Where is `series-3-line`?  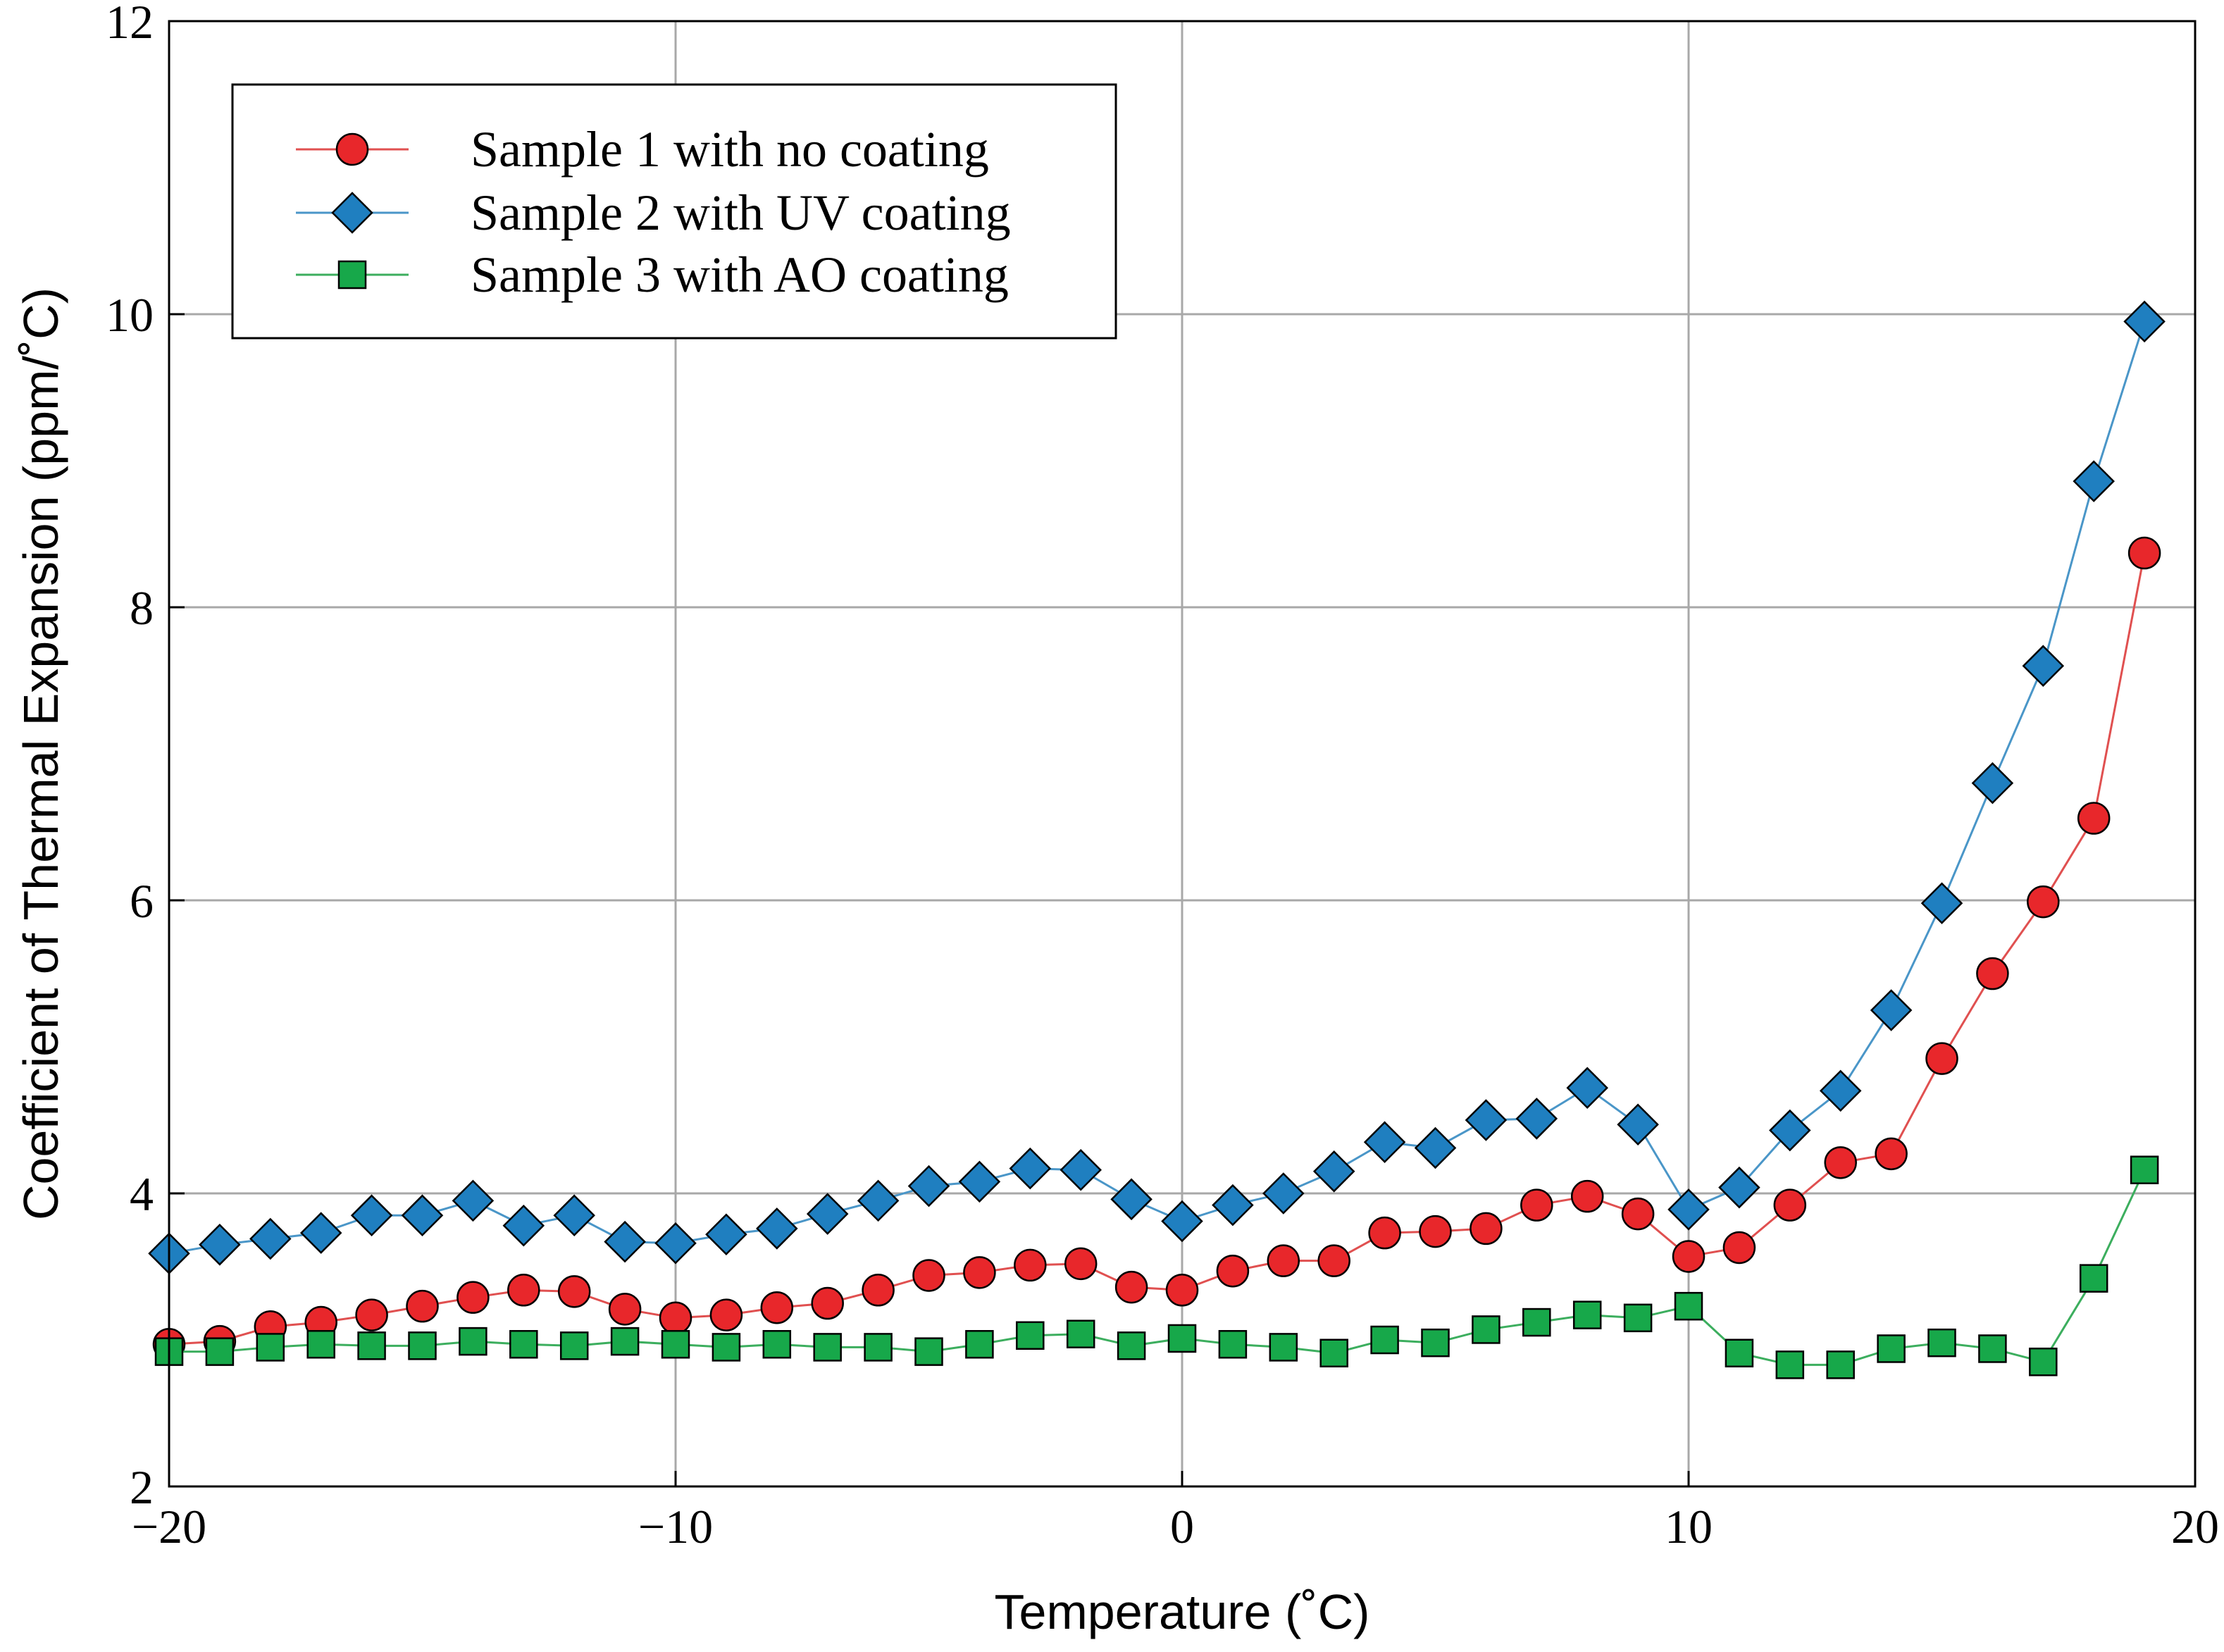
series-3-line is located at coordinates (1157, 1267).